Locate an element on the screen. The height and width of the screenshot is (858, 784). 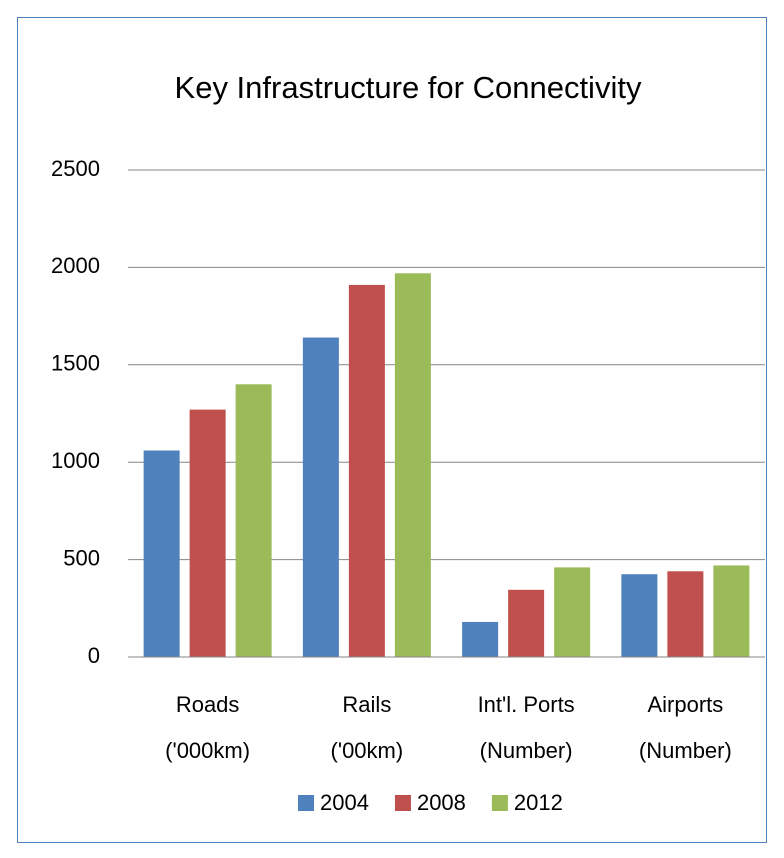
x-tick-label: Roads ('000km) is located at coordinates (207, 727).